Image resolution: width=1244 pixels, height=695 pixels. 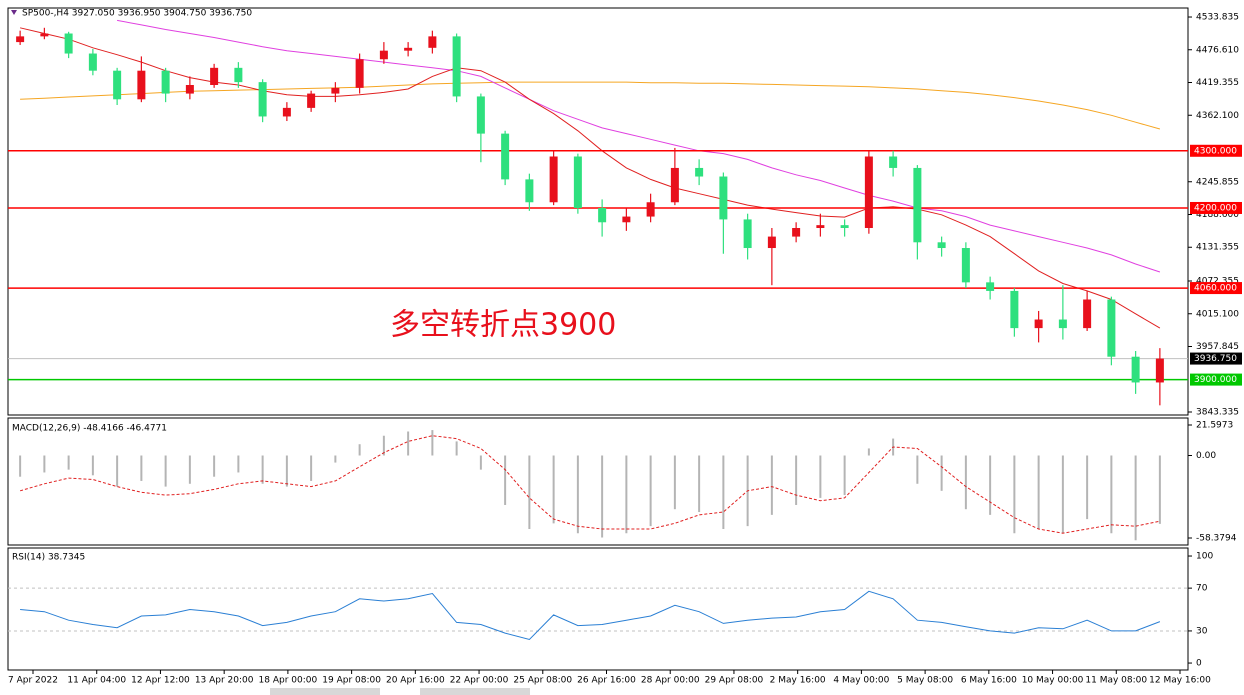 I want to click on macd-y-tick-label: -58.3794, so click(x=1216, y=539).